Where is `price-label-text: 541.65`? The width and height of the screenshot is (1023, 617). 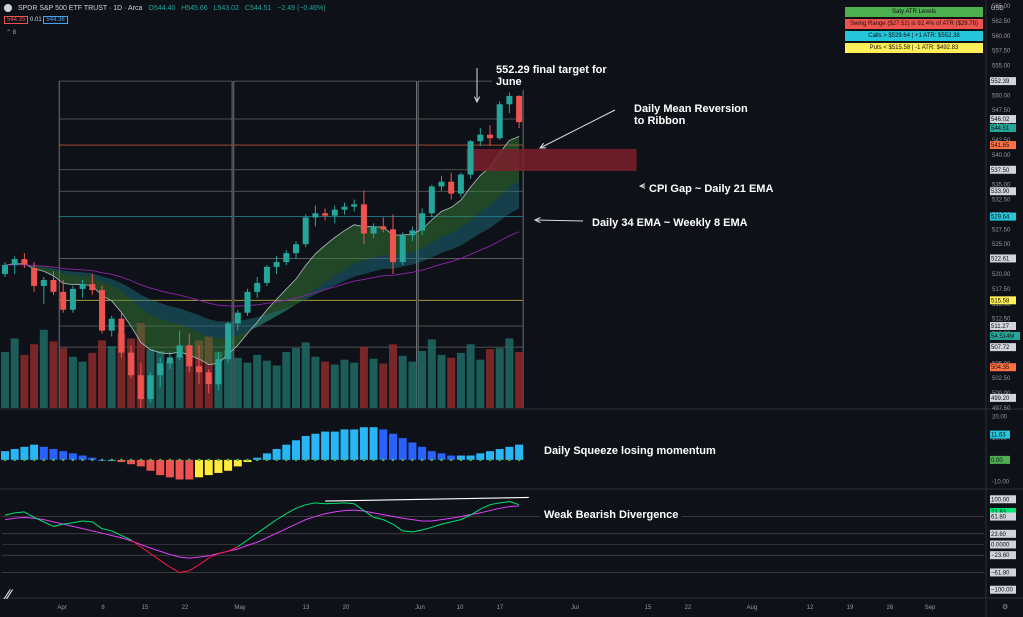
price-label-text: 541.65 is located at coordinates (1000, 146).